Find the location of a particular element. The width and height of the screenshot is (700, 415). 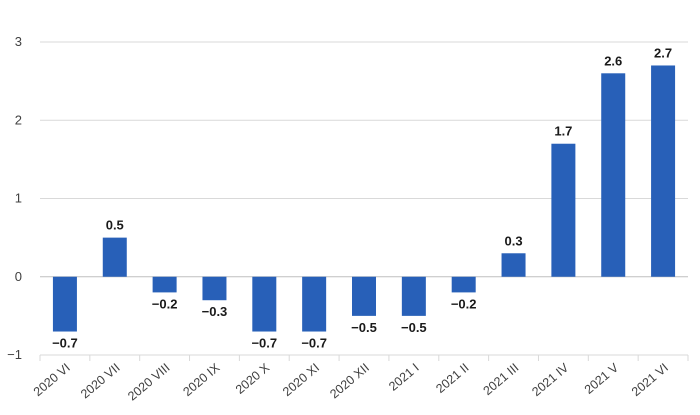

x-tick-label: 2020 VIII is located at coordinates (148, 382).